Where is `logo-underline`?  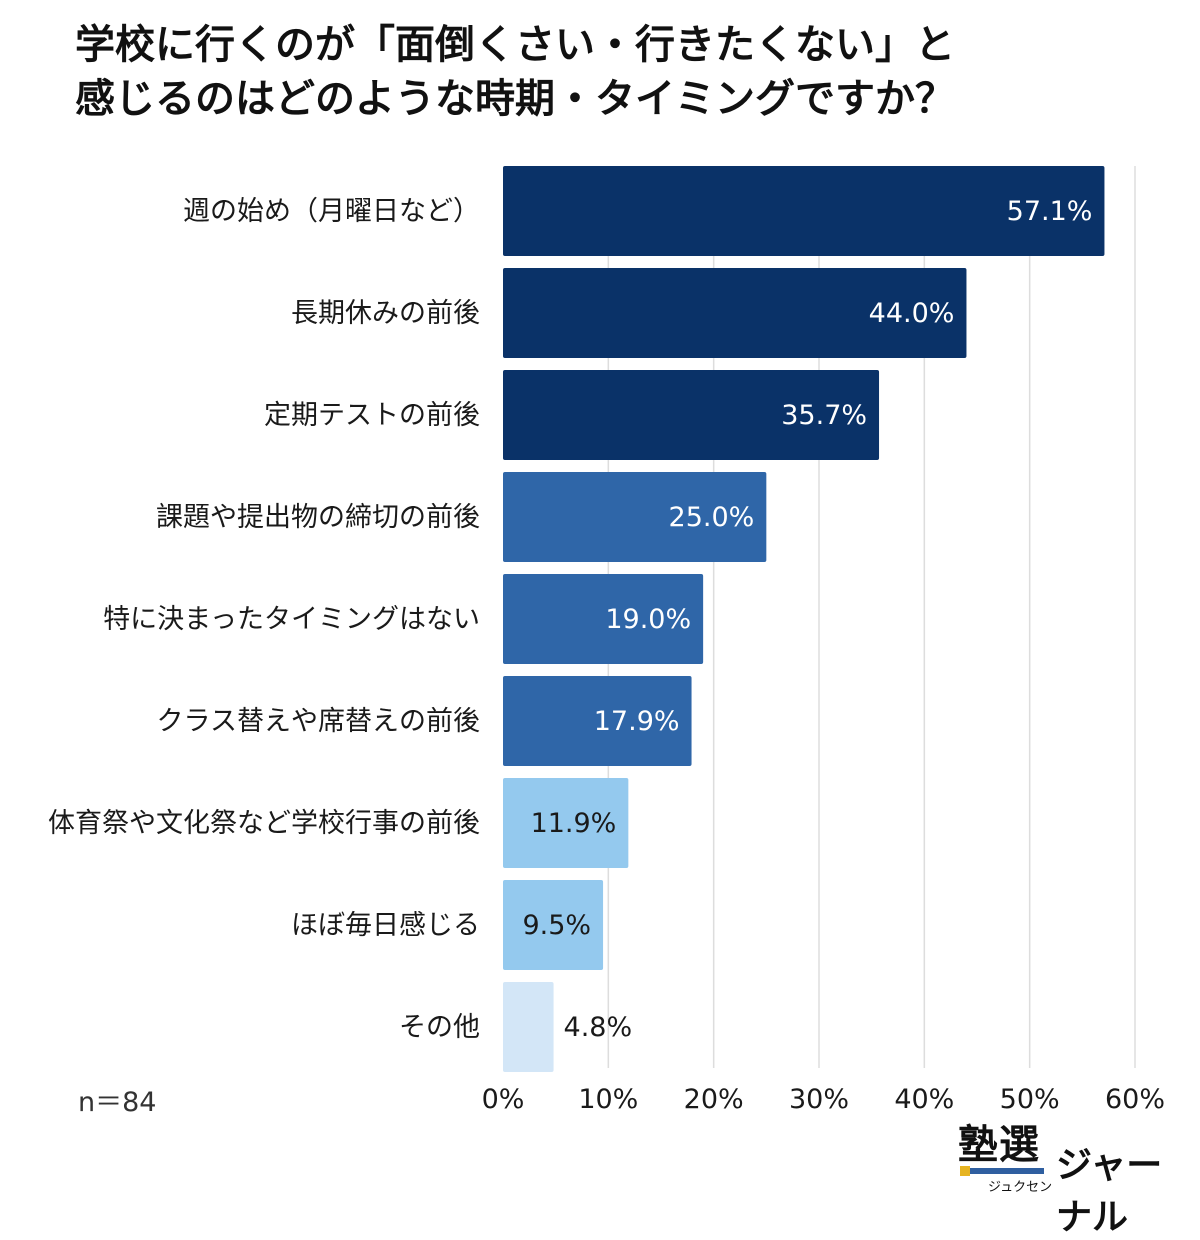
logo-underline is located at coordinates (1002, 1171).